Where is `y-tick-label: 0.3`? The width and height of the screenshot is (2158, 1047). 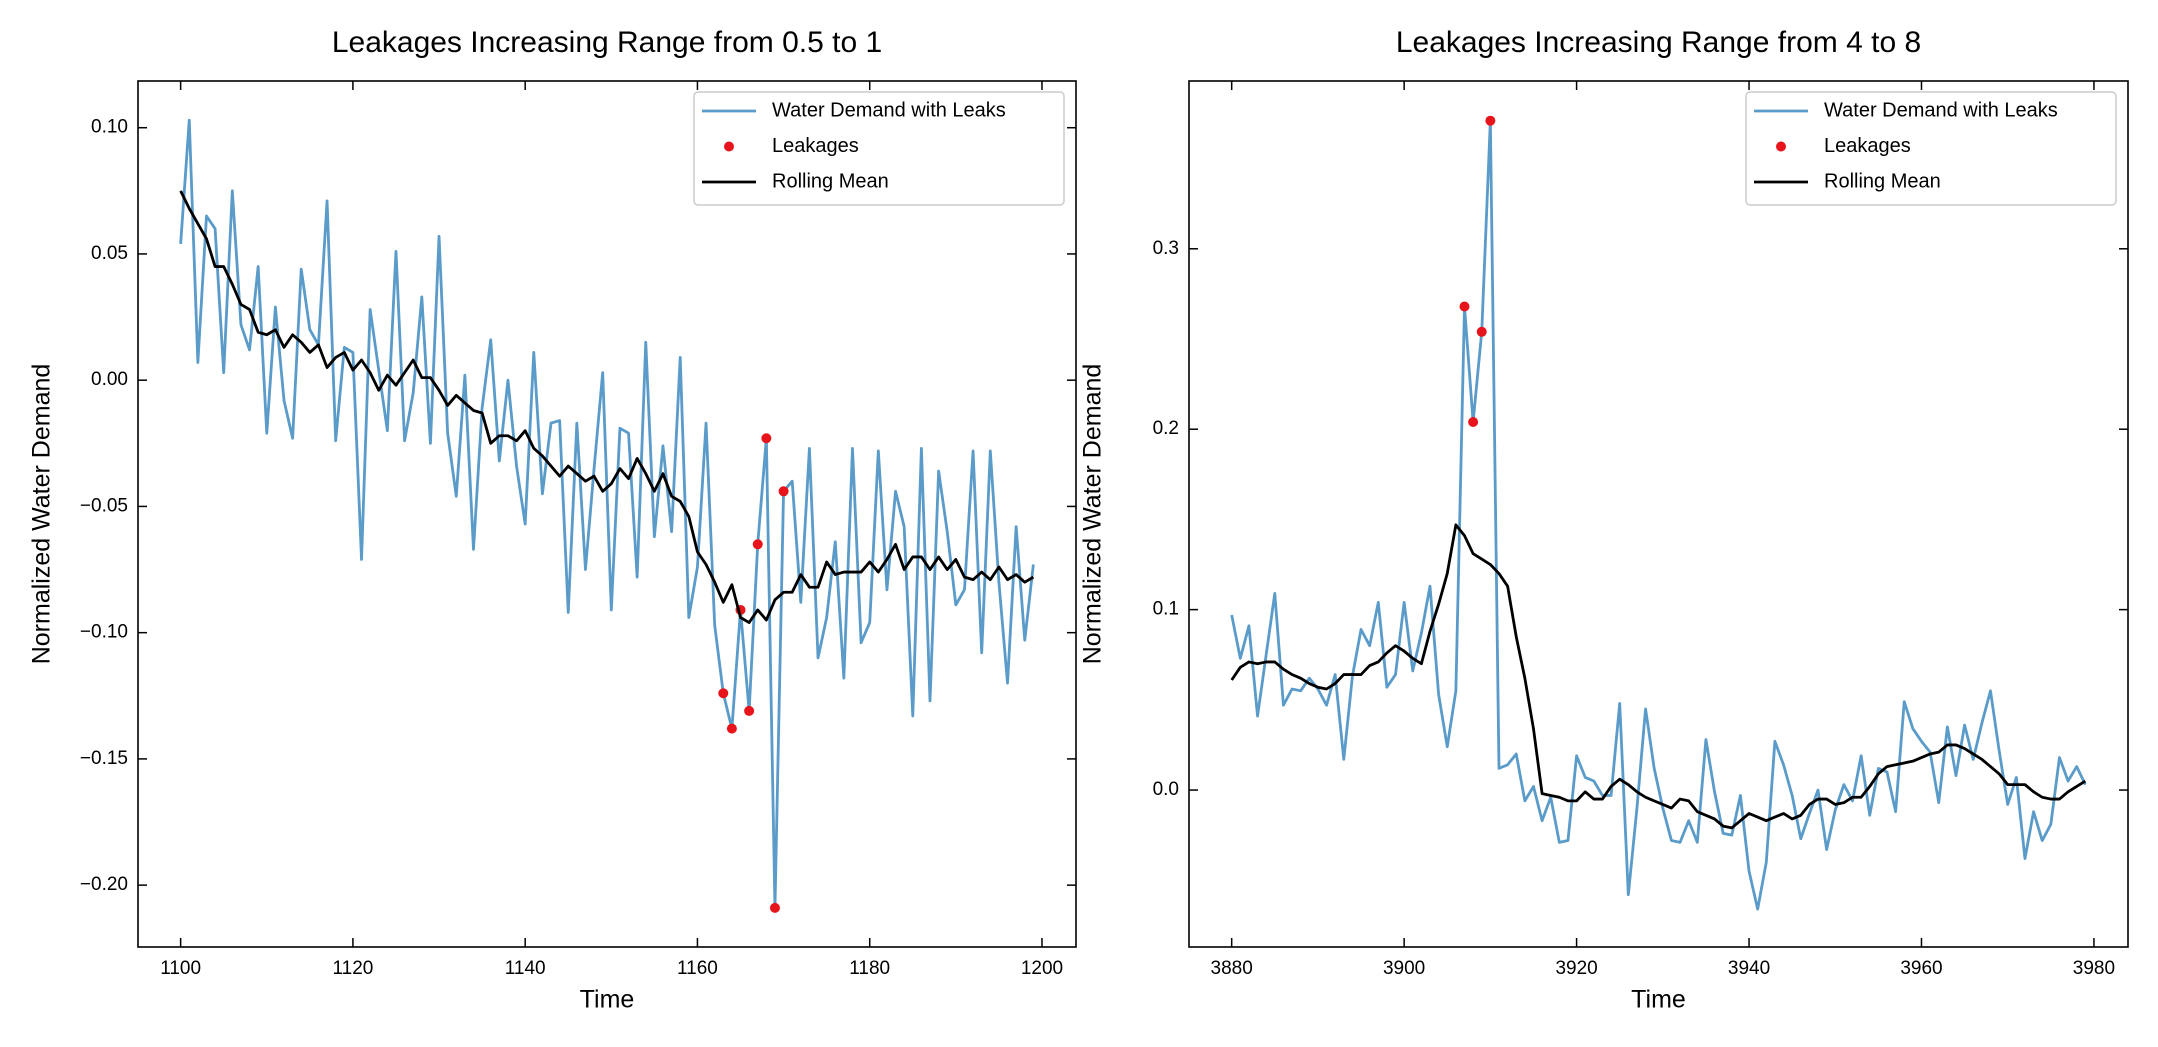 y-tick-label: 0.3 is located at coordinates (1166, 248).